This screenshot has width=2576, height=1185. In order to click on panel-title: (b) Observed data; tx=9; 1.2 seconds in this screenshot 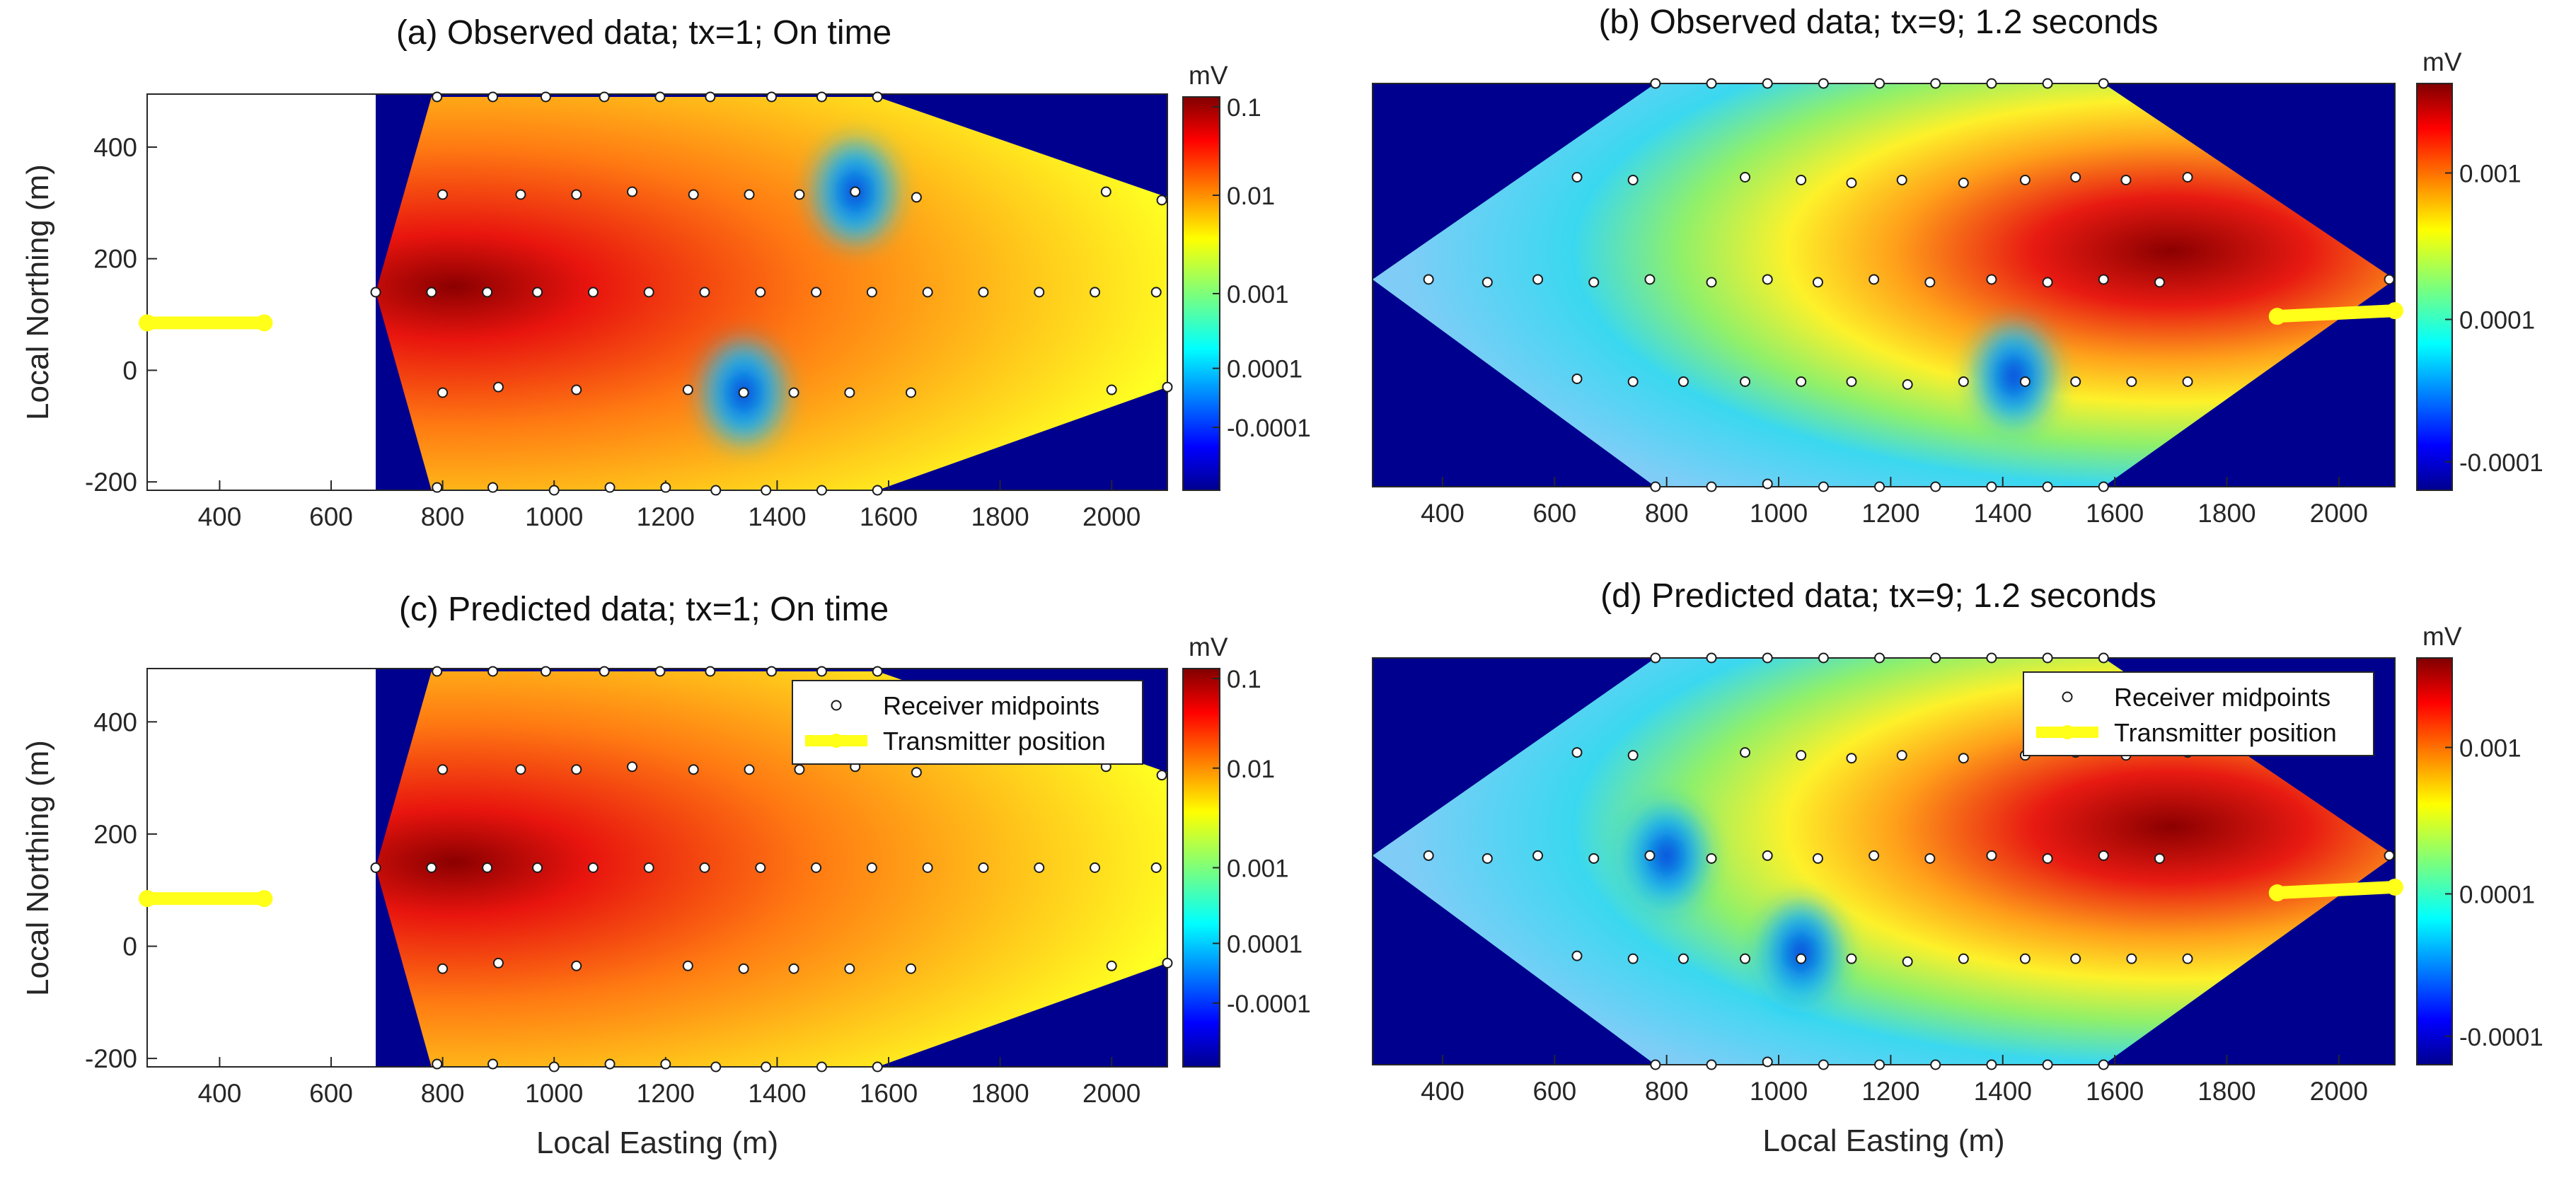, I will do `click(1878, 22)`.